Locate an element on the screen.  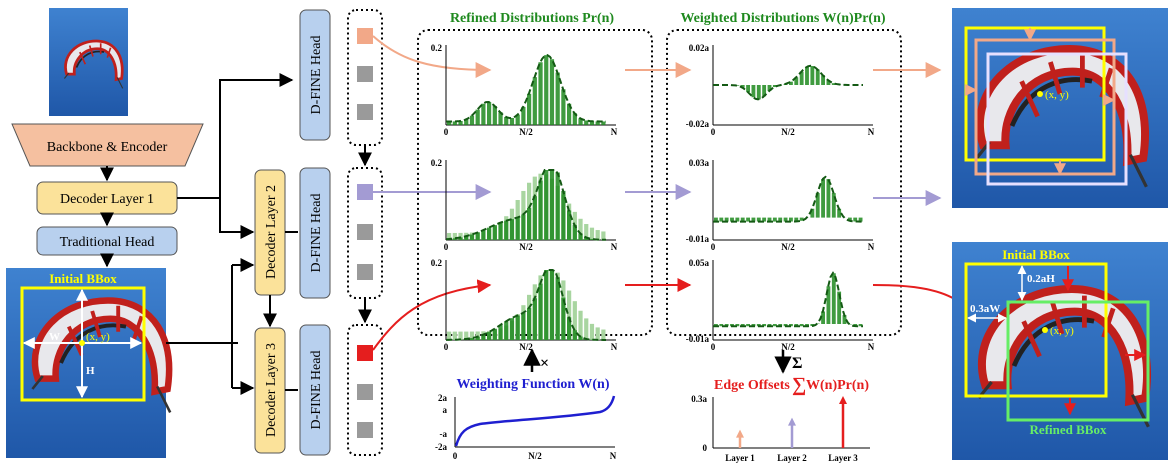
decoder-layer-1-label: Decoder Layer 1 is located at coordinates (107, 199).